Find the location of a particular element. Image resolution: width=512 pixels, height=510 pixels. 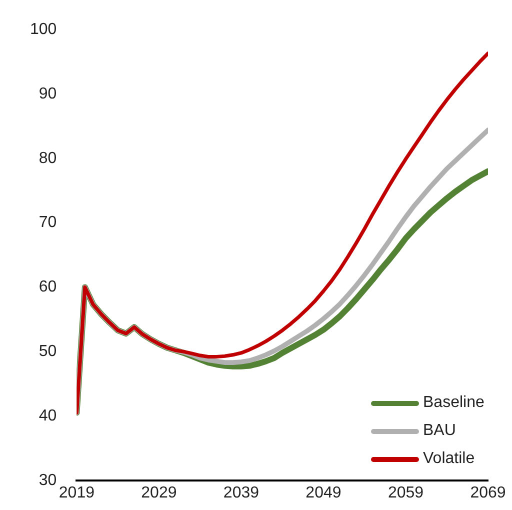

legend-label: Volatile is located at coordinates (449, 459).